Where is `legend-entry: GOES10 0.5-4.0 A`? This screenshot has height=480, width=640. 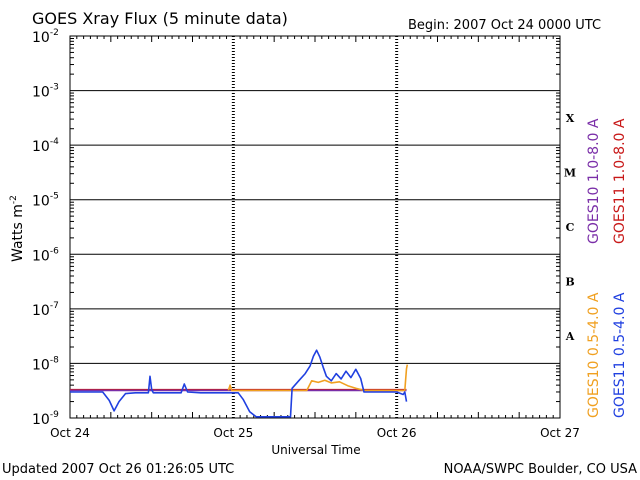
legend-entry: GOES10 0.5-4.0 A is located at coordinates (594, 355).